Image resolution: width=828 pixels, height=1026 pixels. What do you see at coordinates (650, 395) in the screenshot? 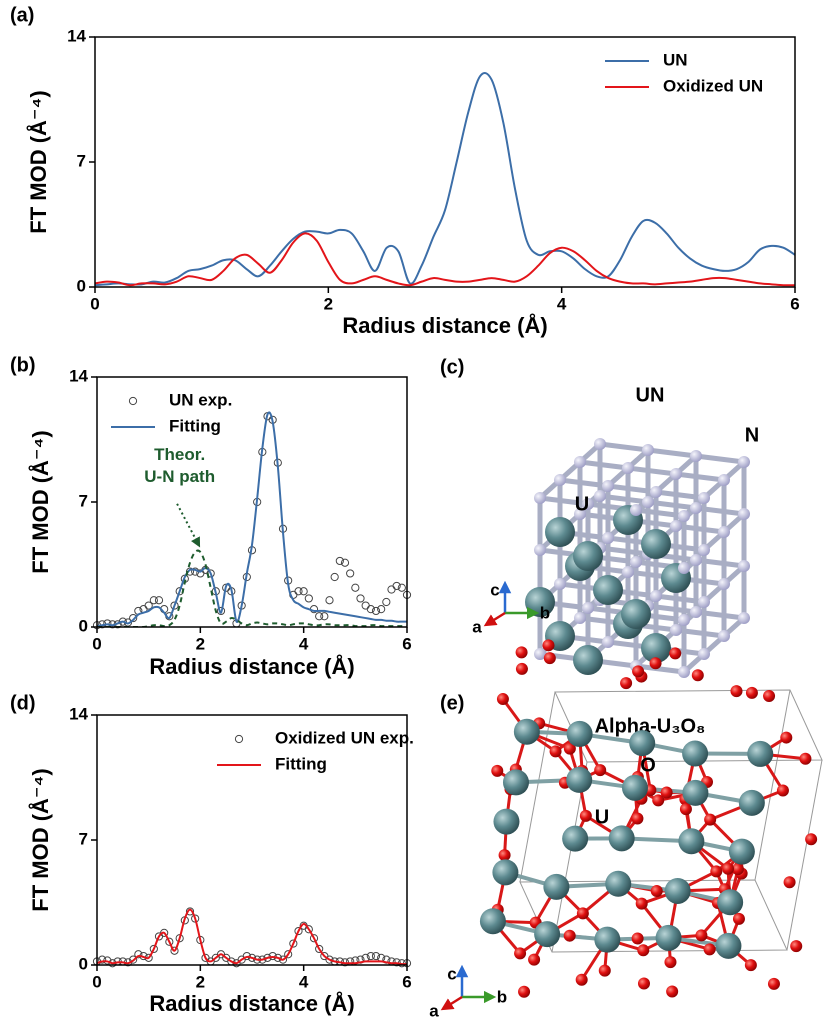
I see `structure-title: UN` at bounding box center [650, 395].